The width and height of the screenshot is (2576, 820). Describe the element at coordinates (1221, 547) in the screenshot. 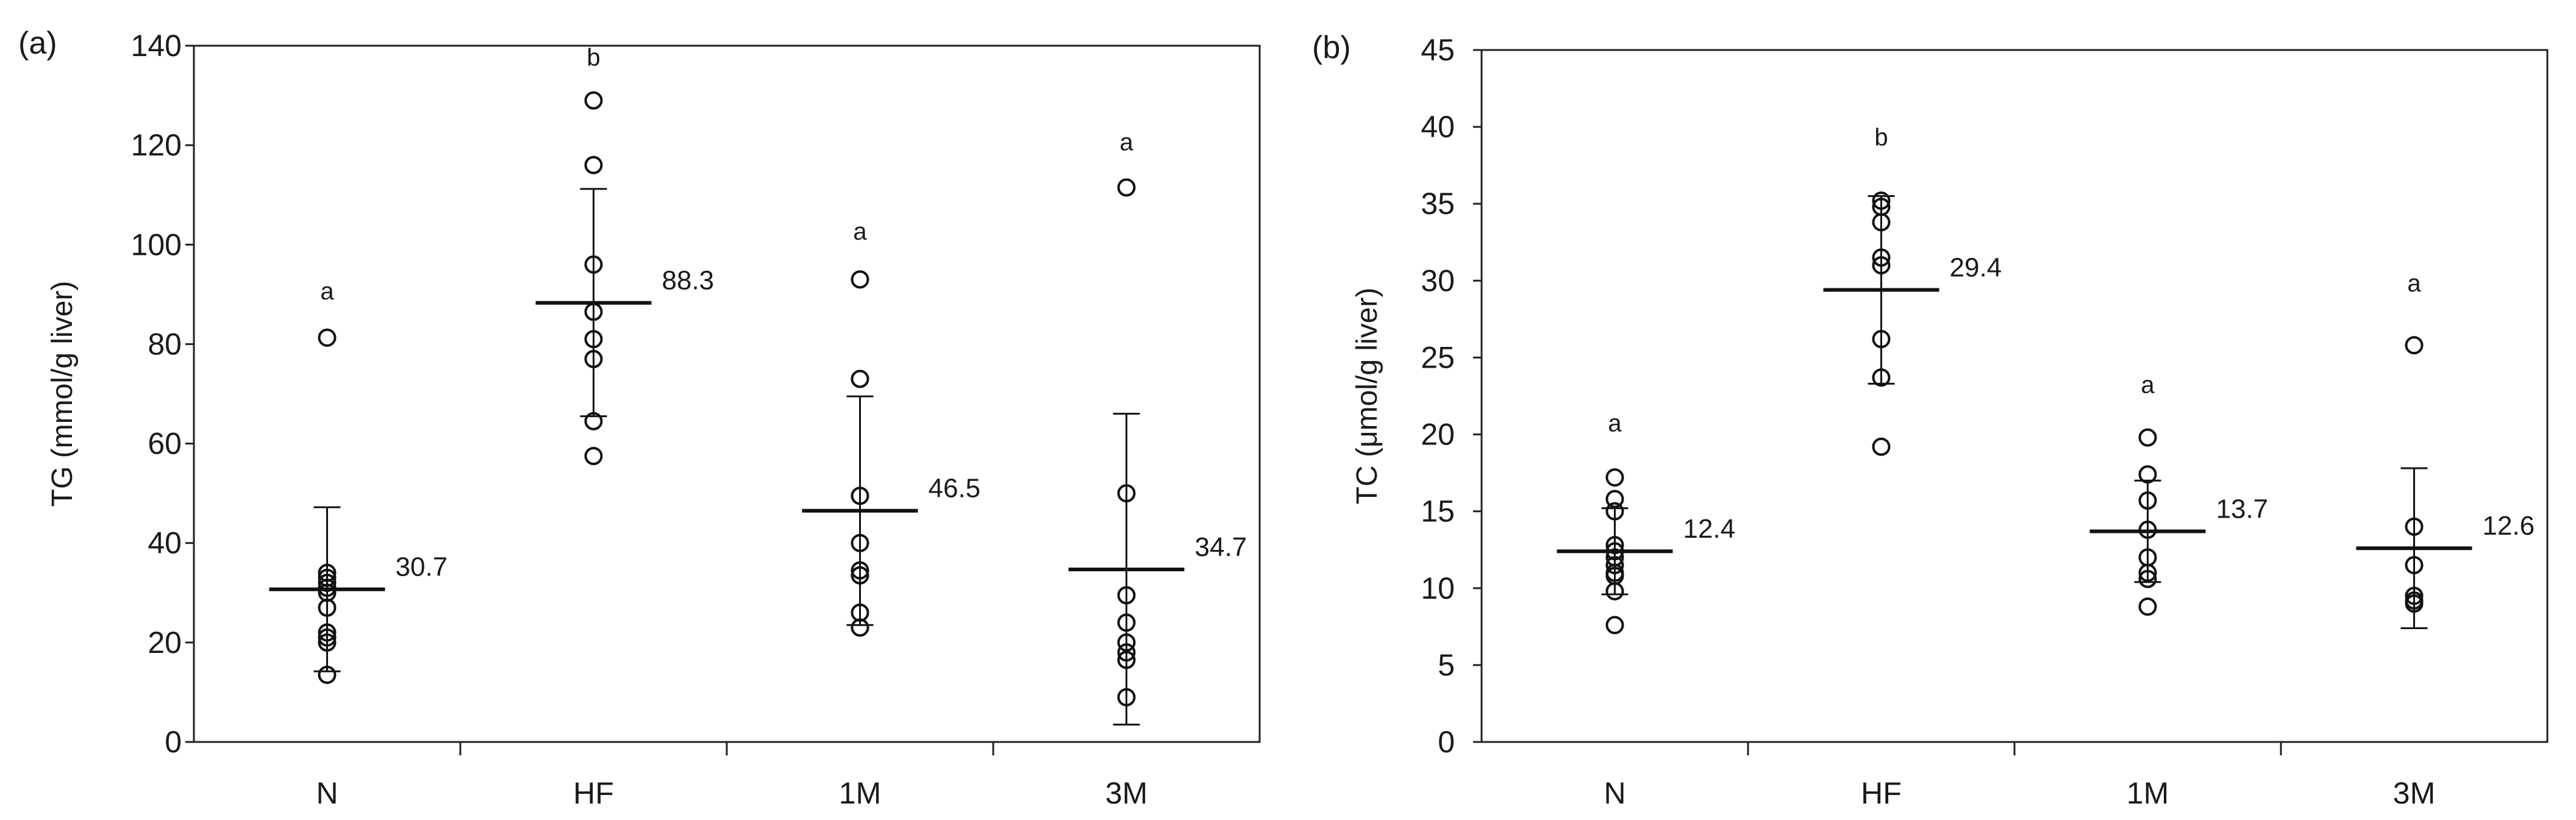

I see `mean-label: 34.7` at that location.